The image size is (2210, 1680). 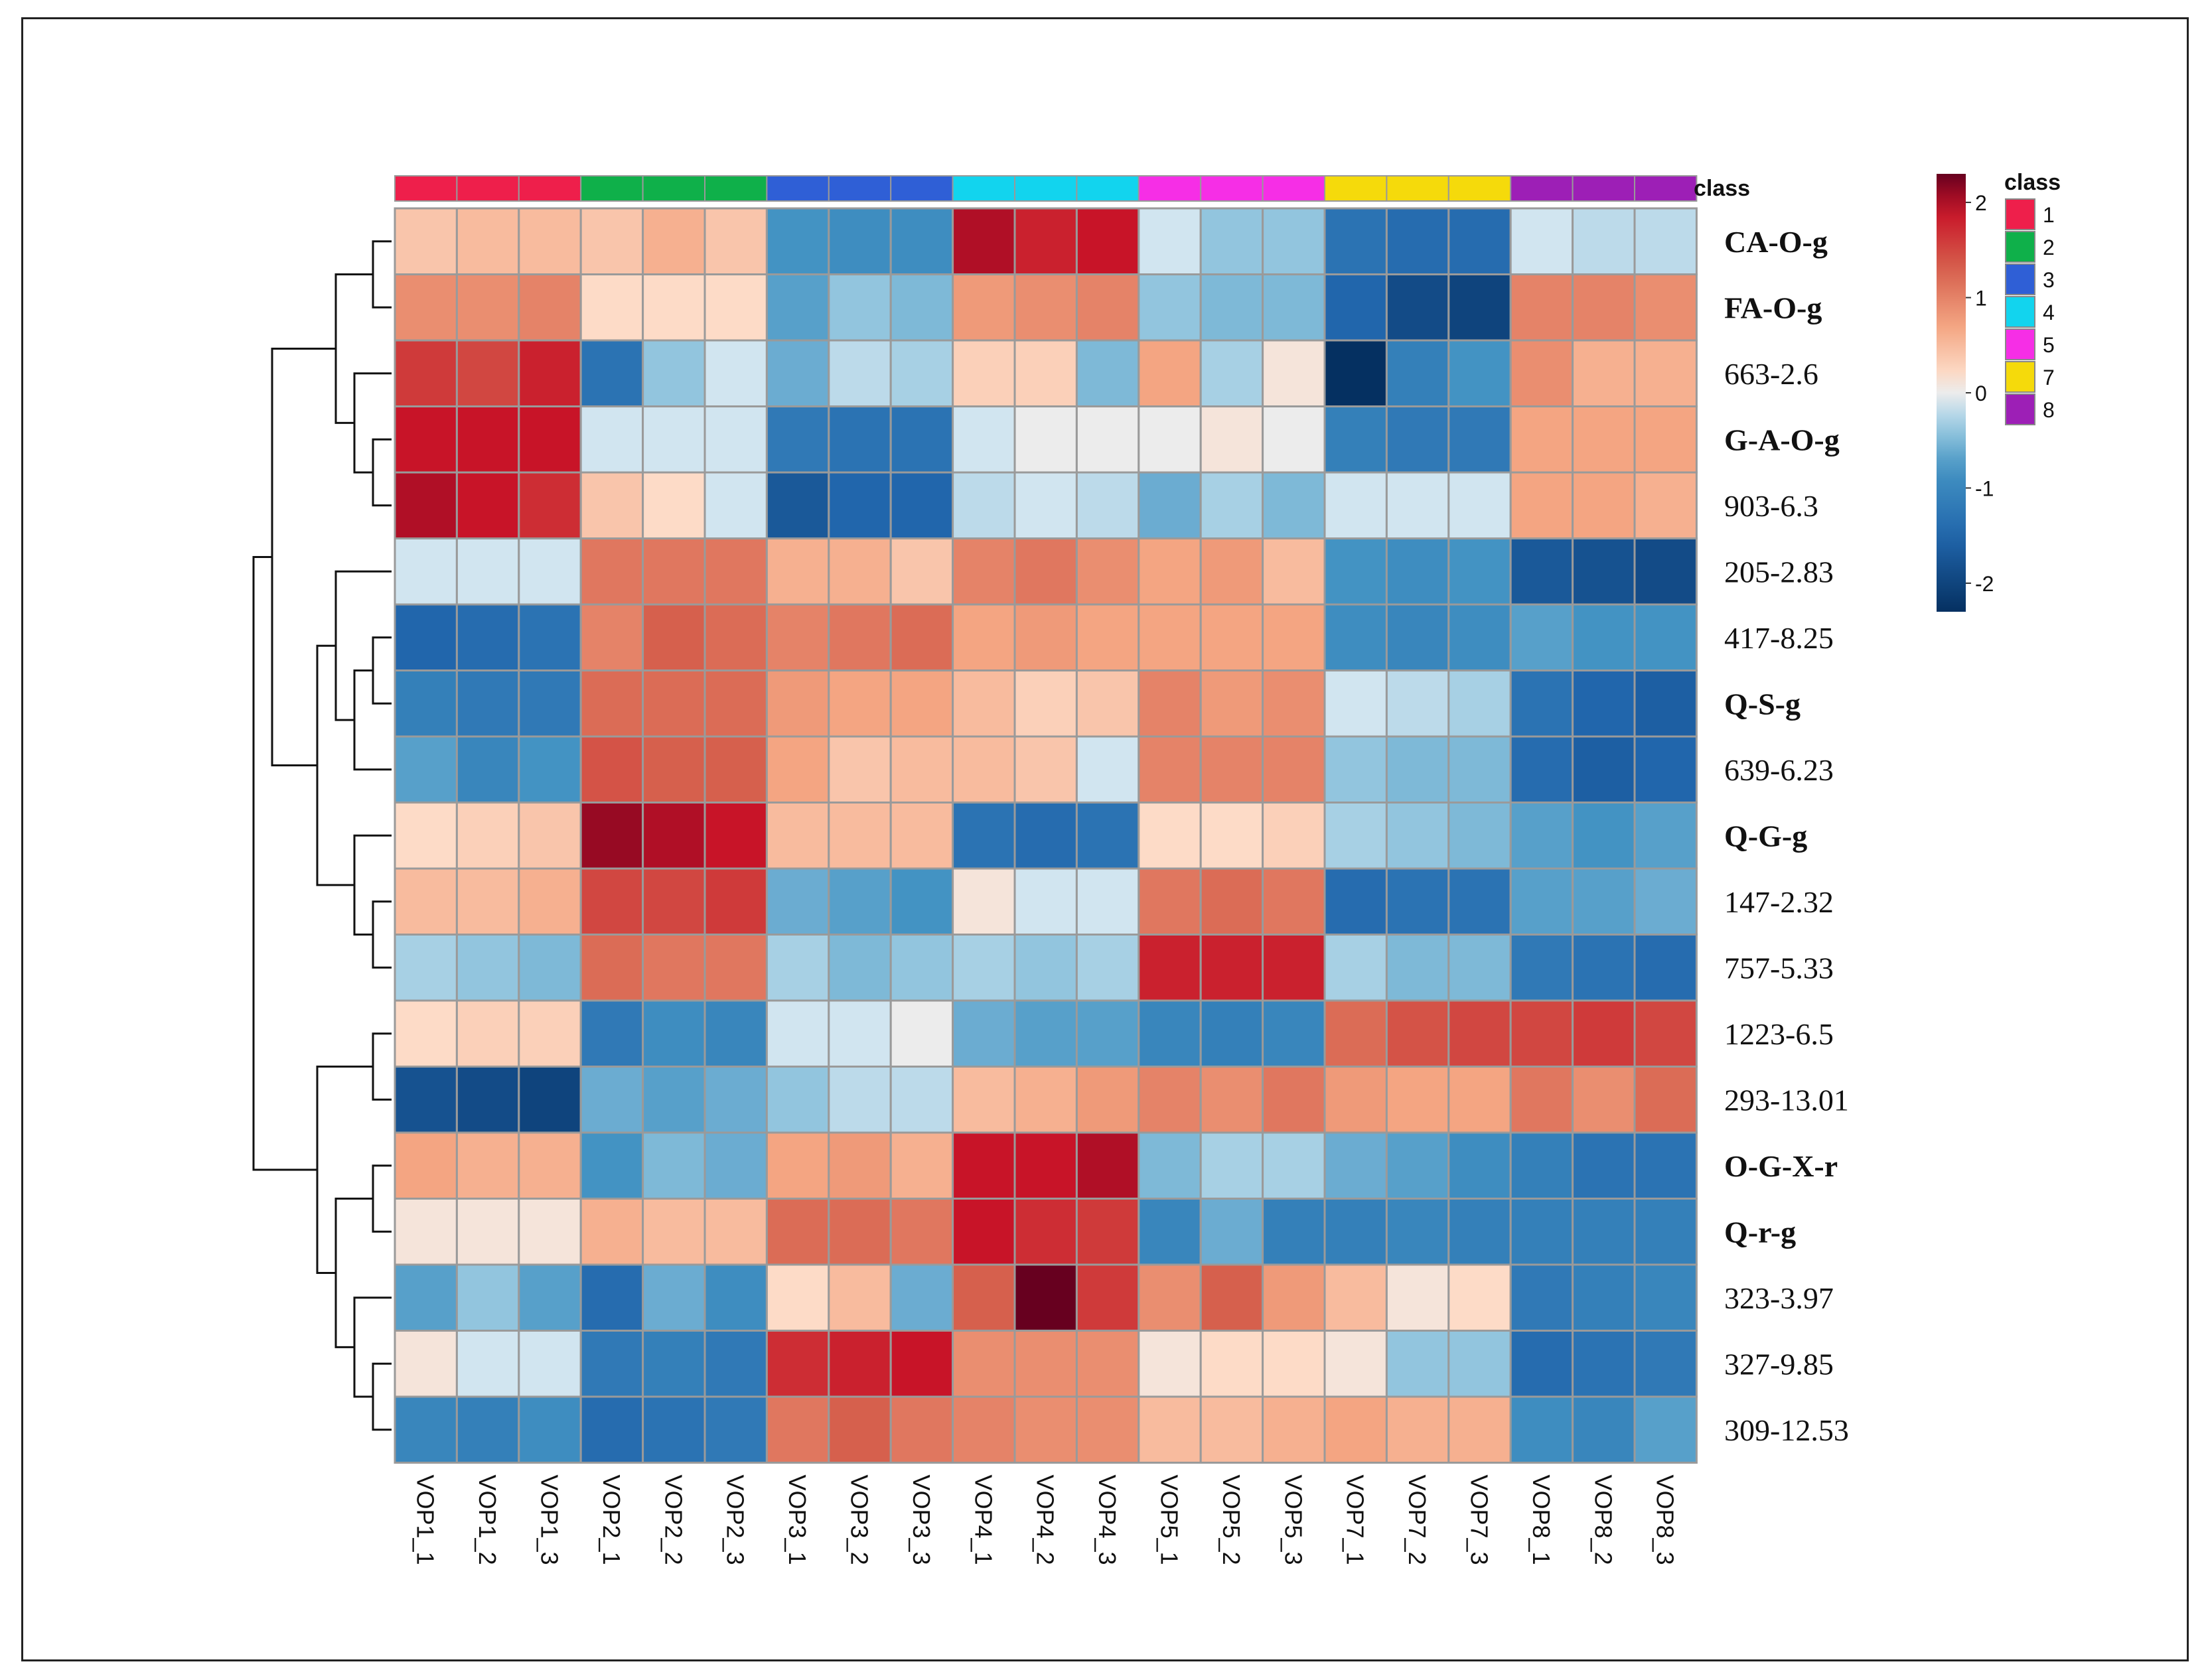 I want to click on column-label: VOP2_1, so click(x=611, y=1520).